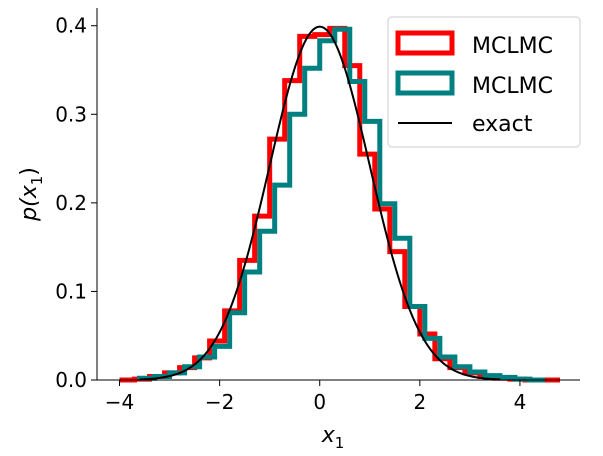 The width and height of the screenshot is (603, 456). I want to click on legend-swatch-mclmc-red, so click(425, 43).